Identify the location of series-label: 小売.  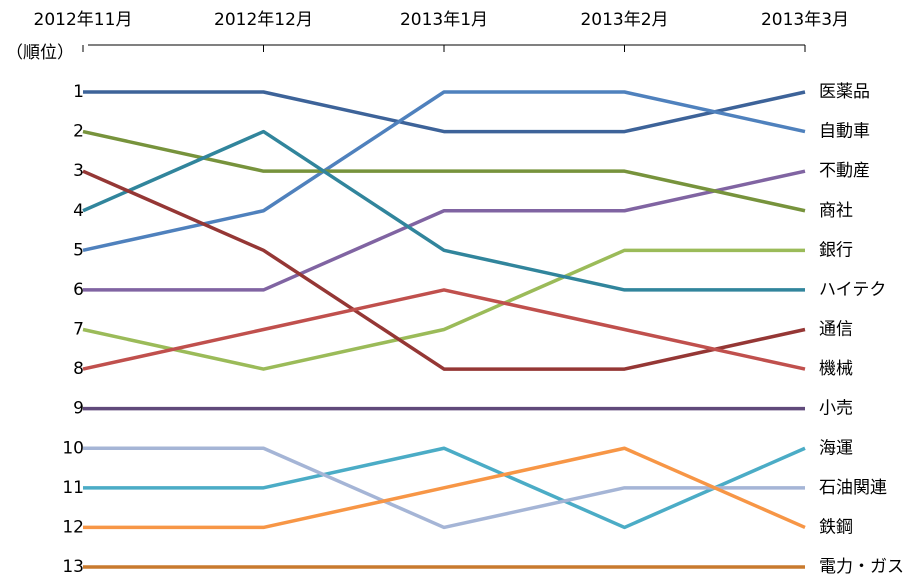
(836, 409).